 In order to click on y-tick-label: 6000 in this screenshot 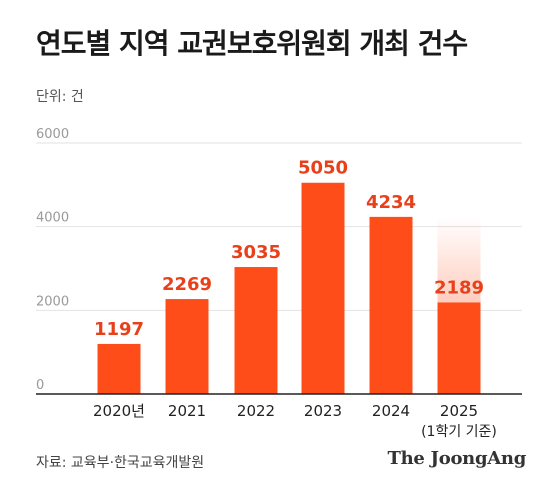, I will do `click(52, 134)`.